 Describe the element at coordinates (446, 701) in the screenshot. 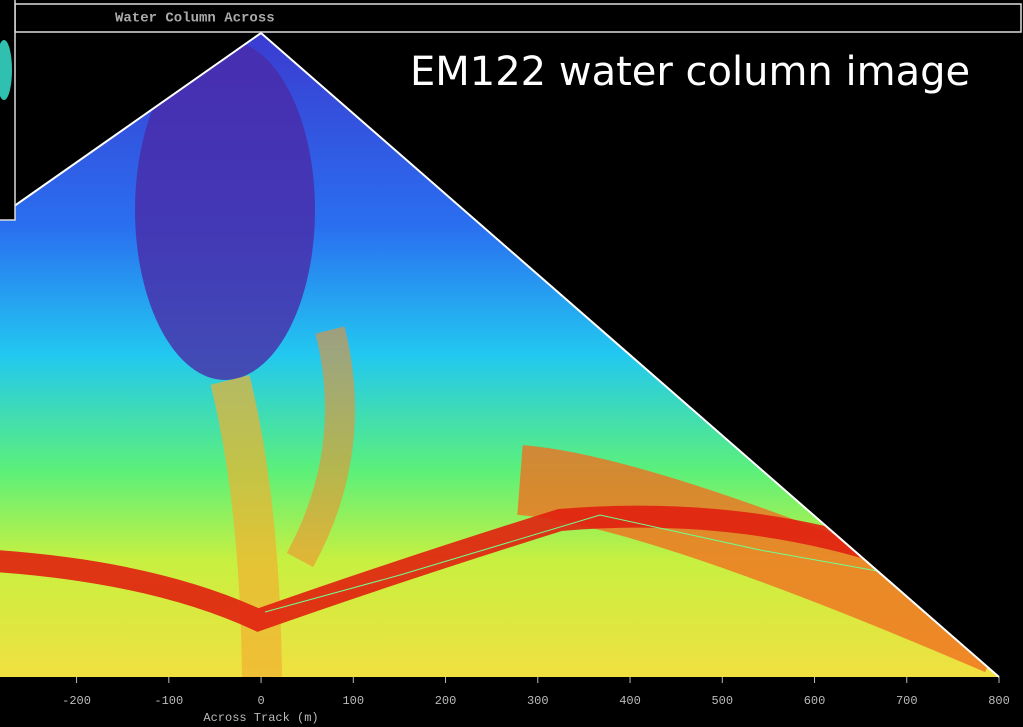

I see `x-tick-label: 200` at that location.